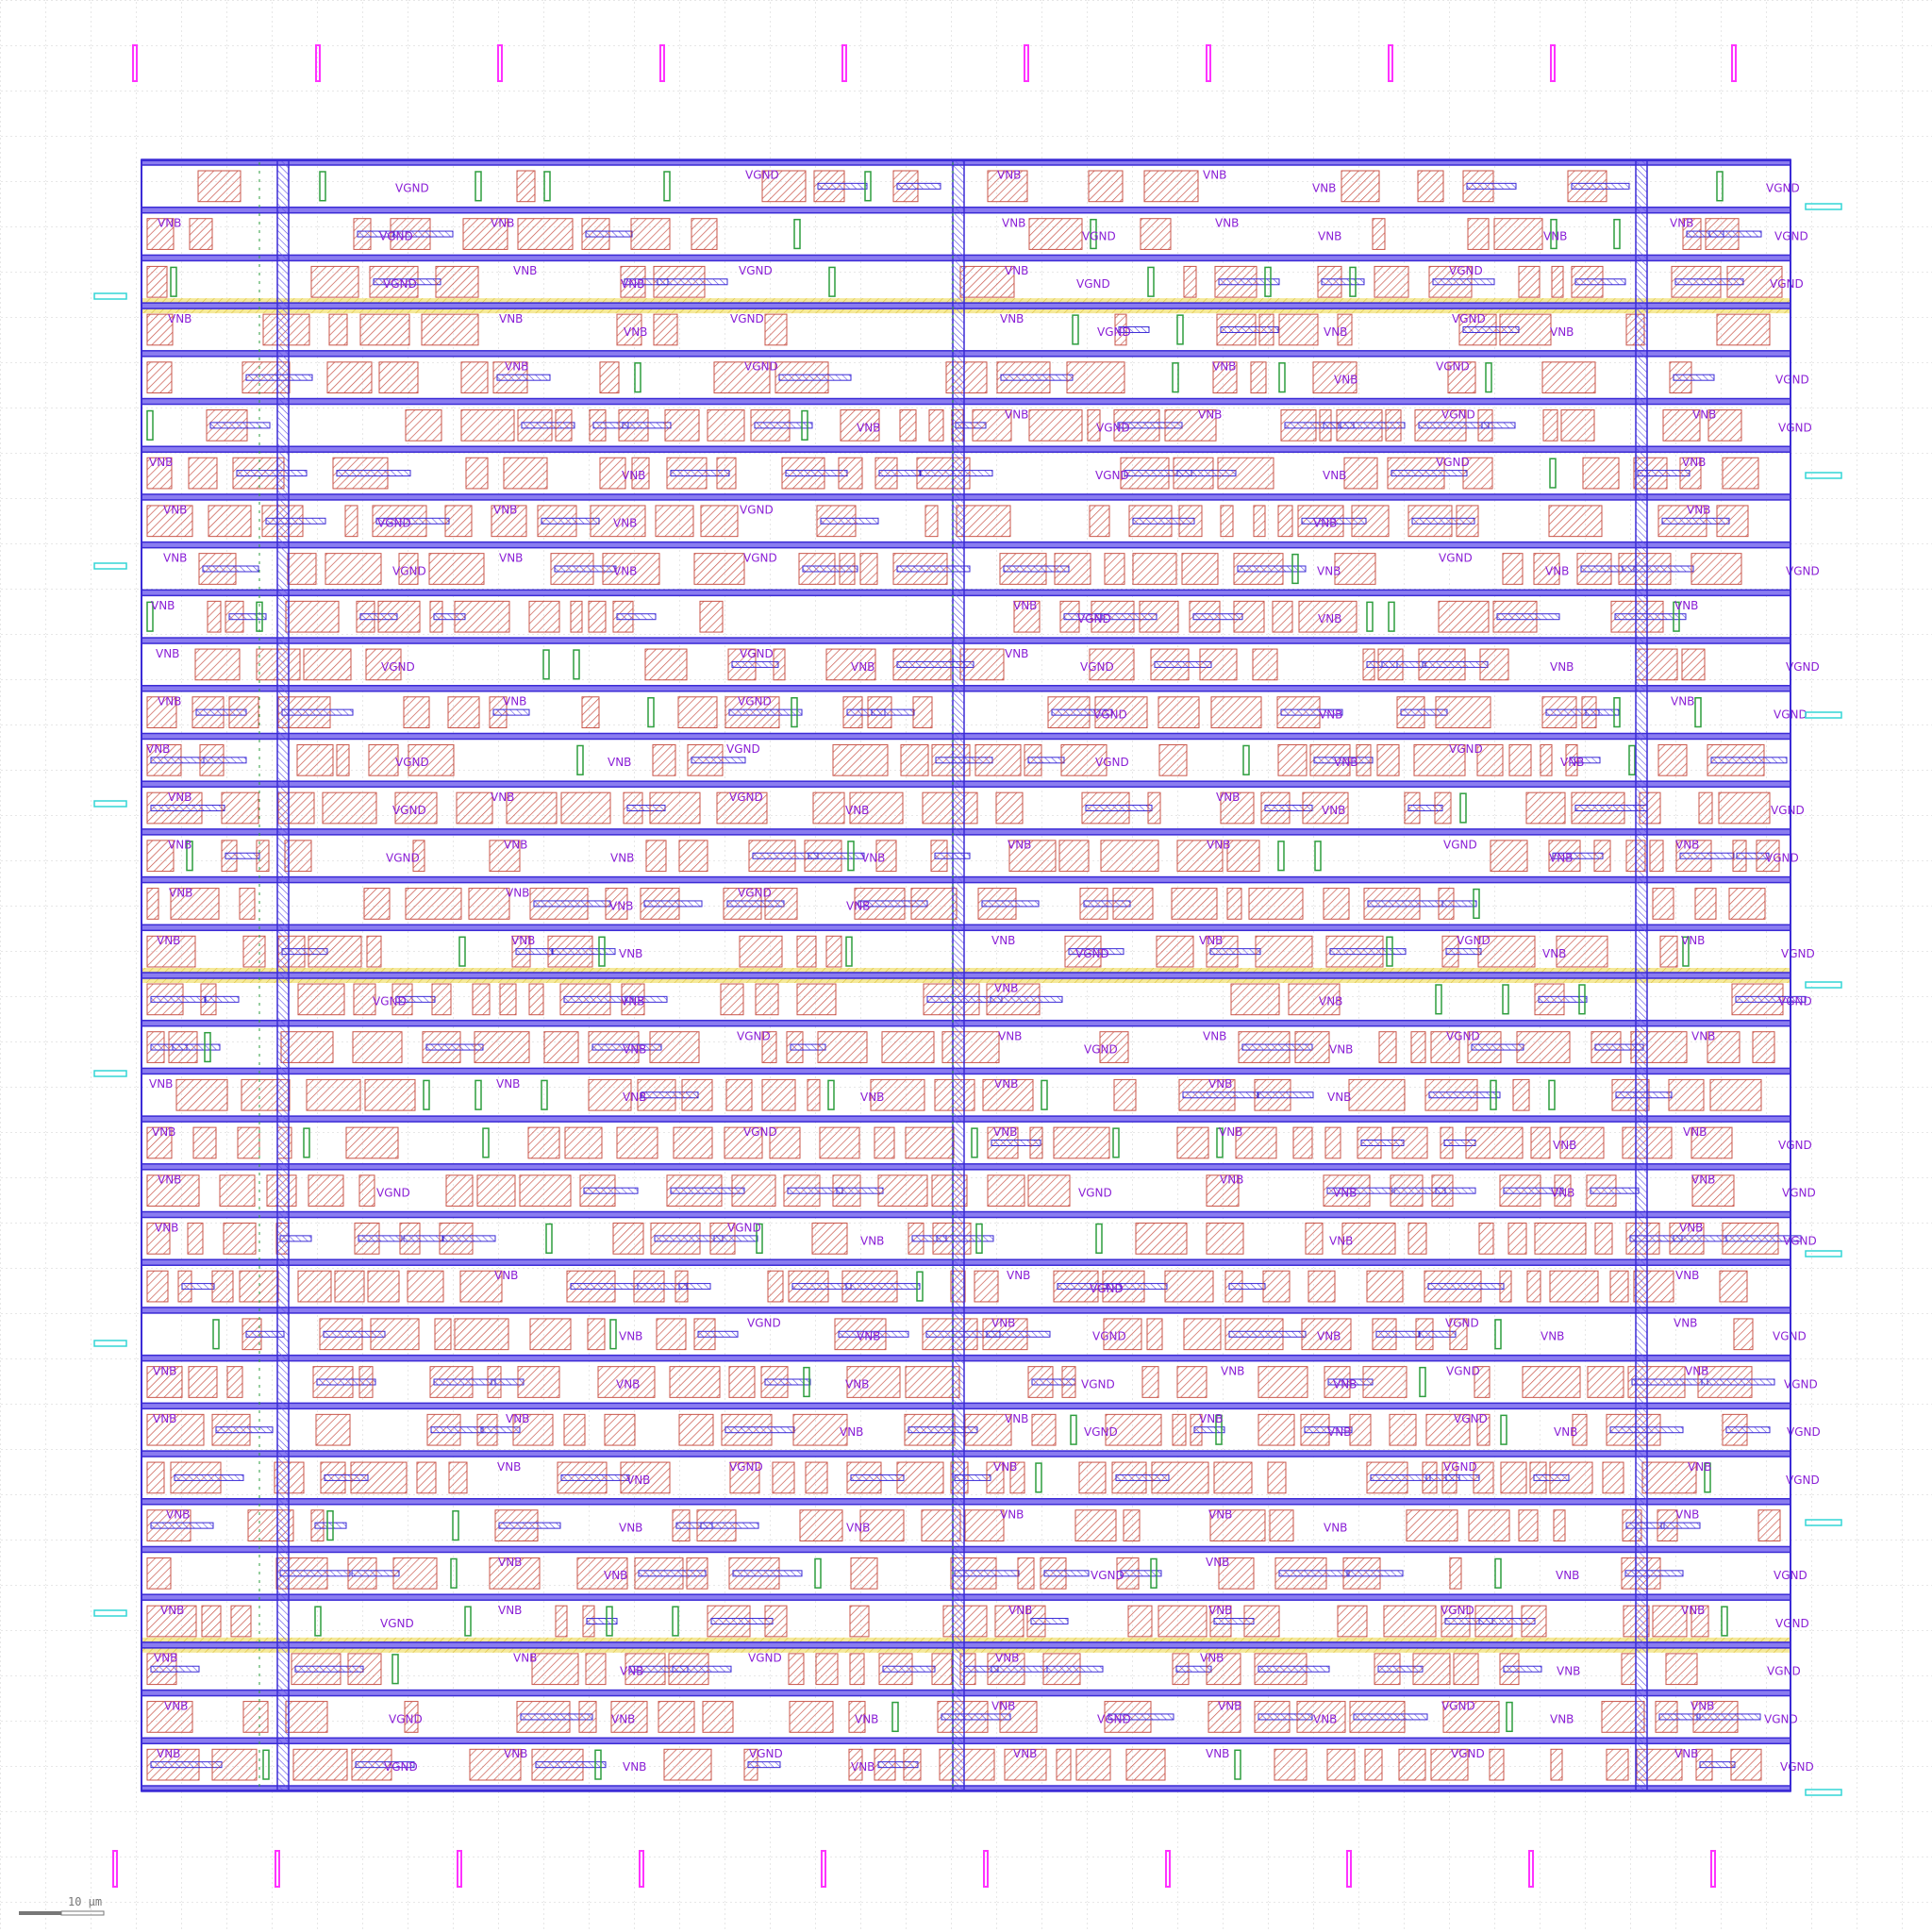 The height and width of the screenshot is (1932, 1932). Describe the element at coordinates (1642, 975) in the screenshot. I see `vertical-strap` at that location.